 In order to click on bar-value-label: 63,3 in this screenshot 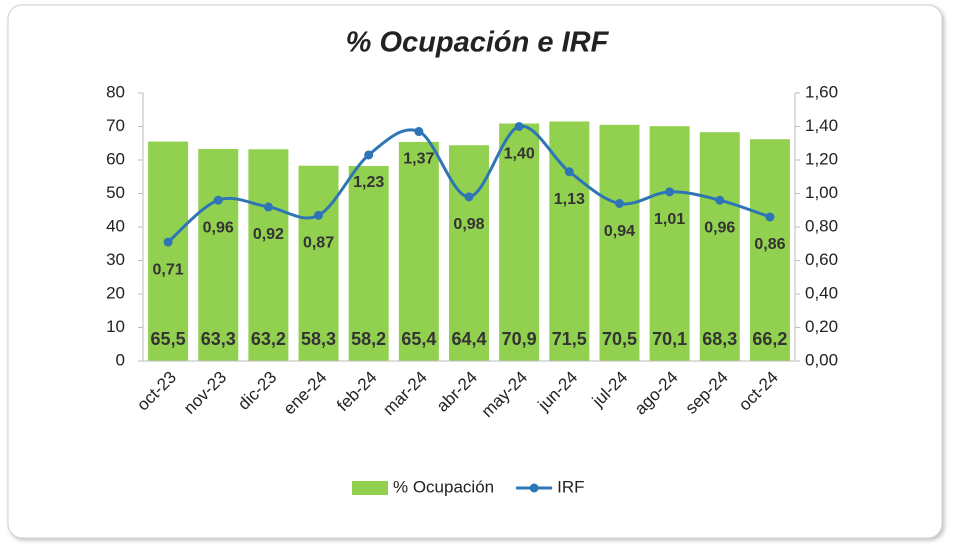, I will do `click(218, 339)`.